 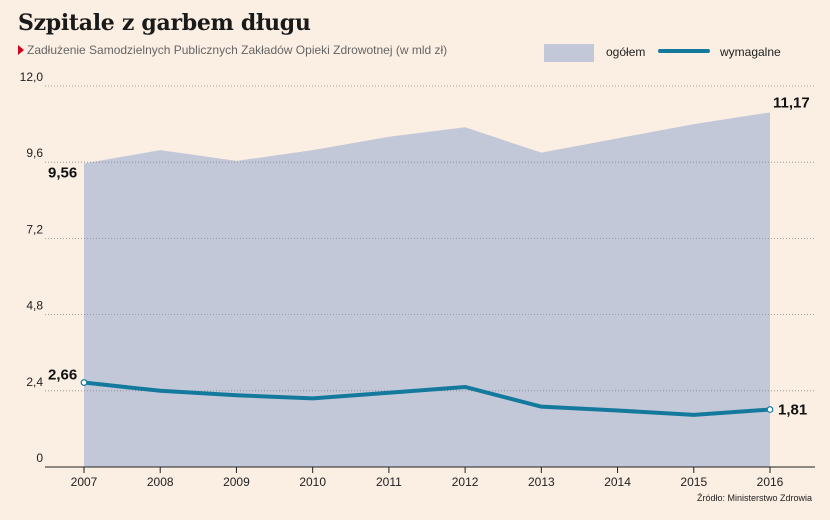 I want to click on data-label: 11,17, so click(x=791, y=102).